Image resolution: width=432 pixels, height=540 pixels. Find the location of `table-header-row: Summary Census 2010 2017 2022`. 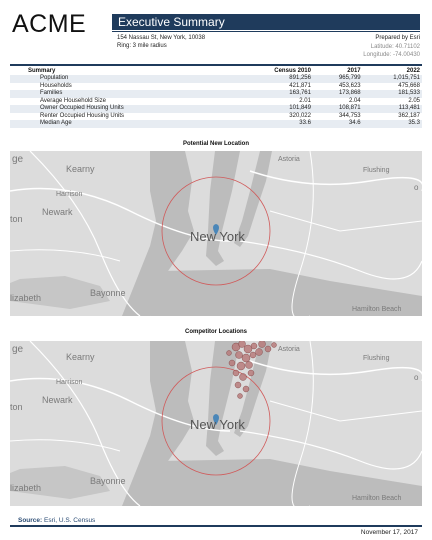

table-header-row: Summary Census 2010 2017 2022 is located at coordinates (216, 71).